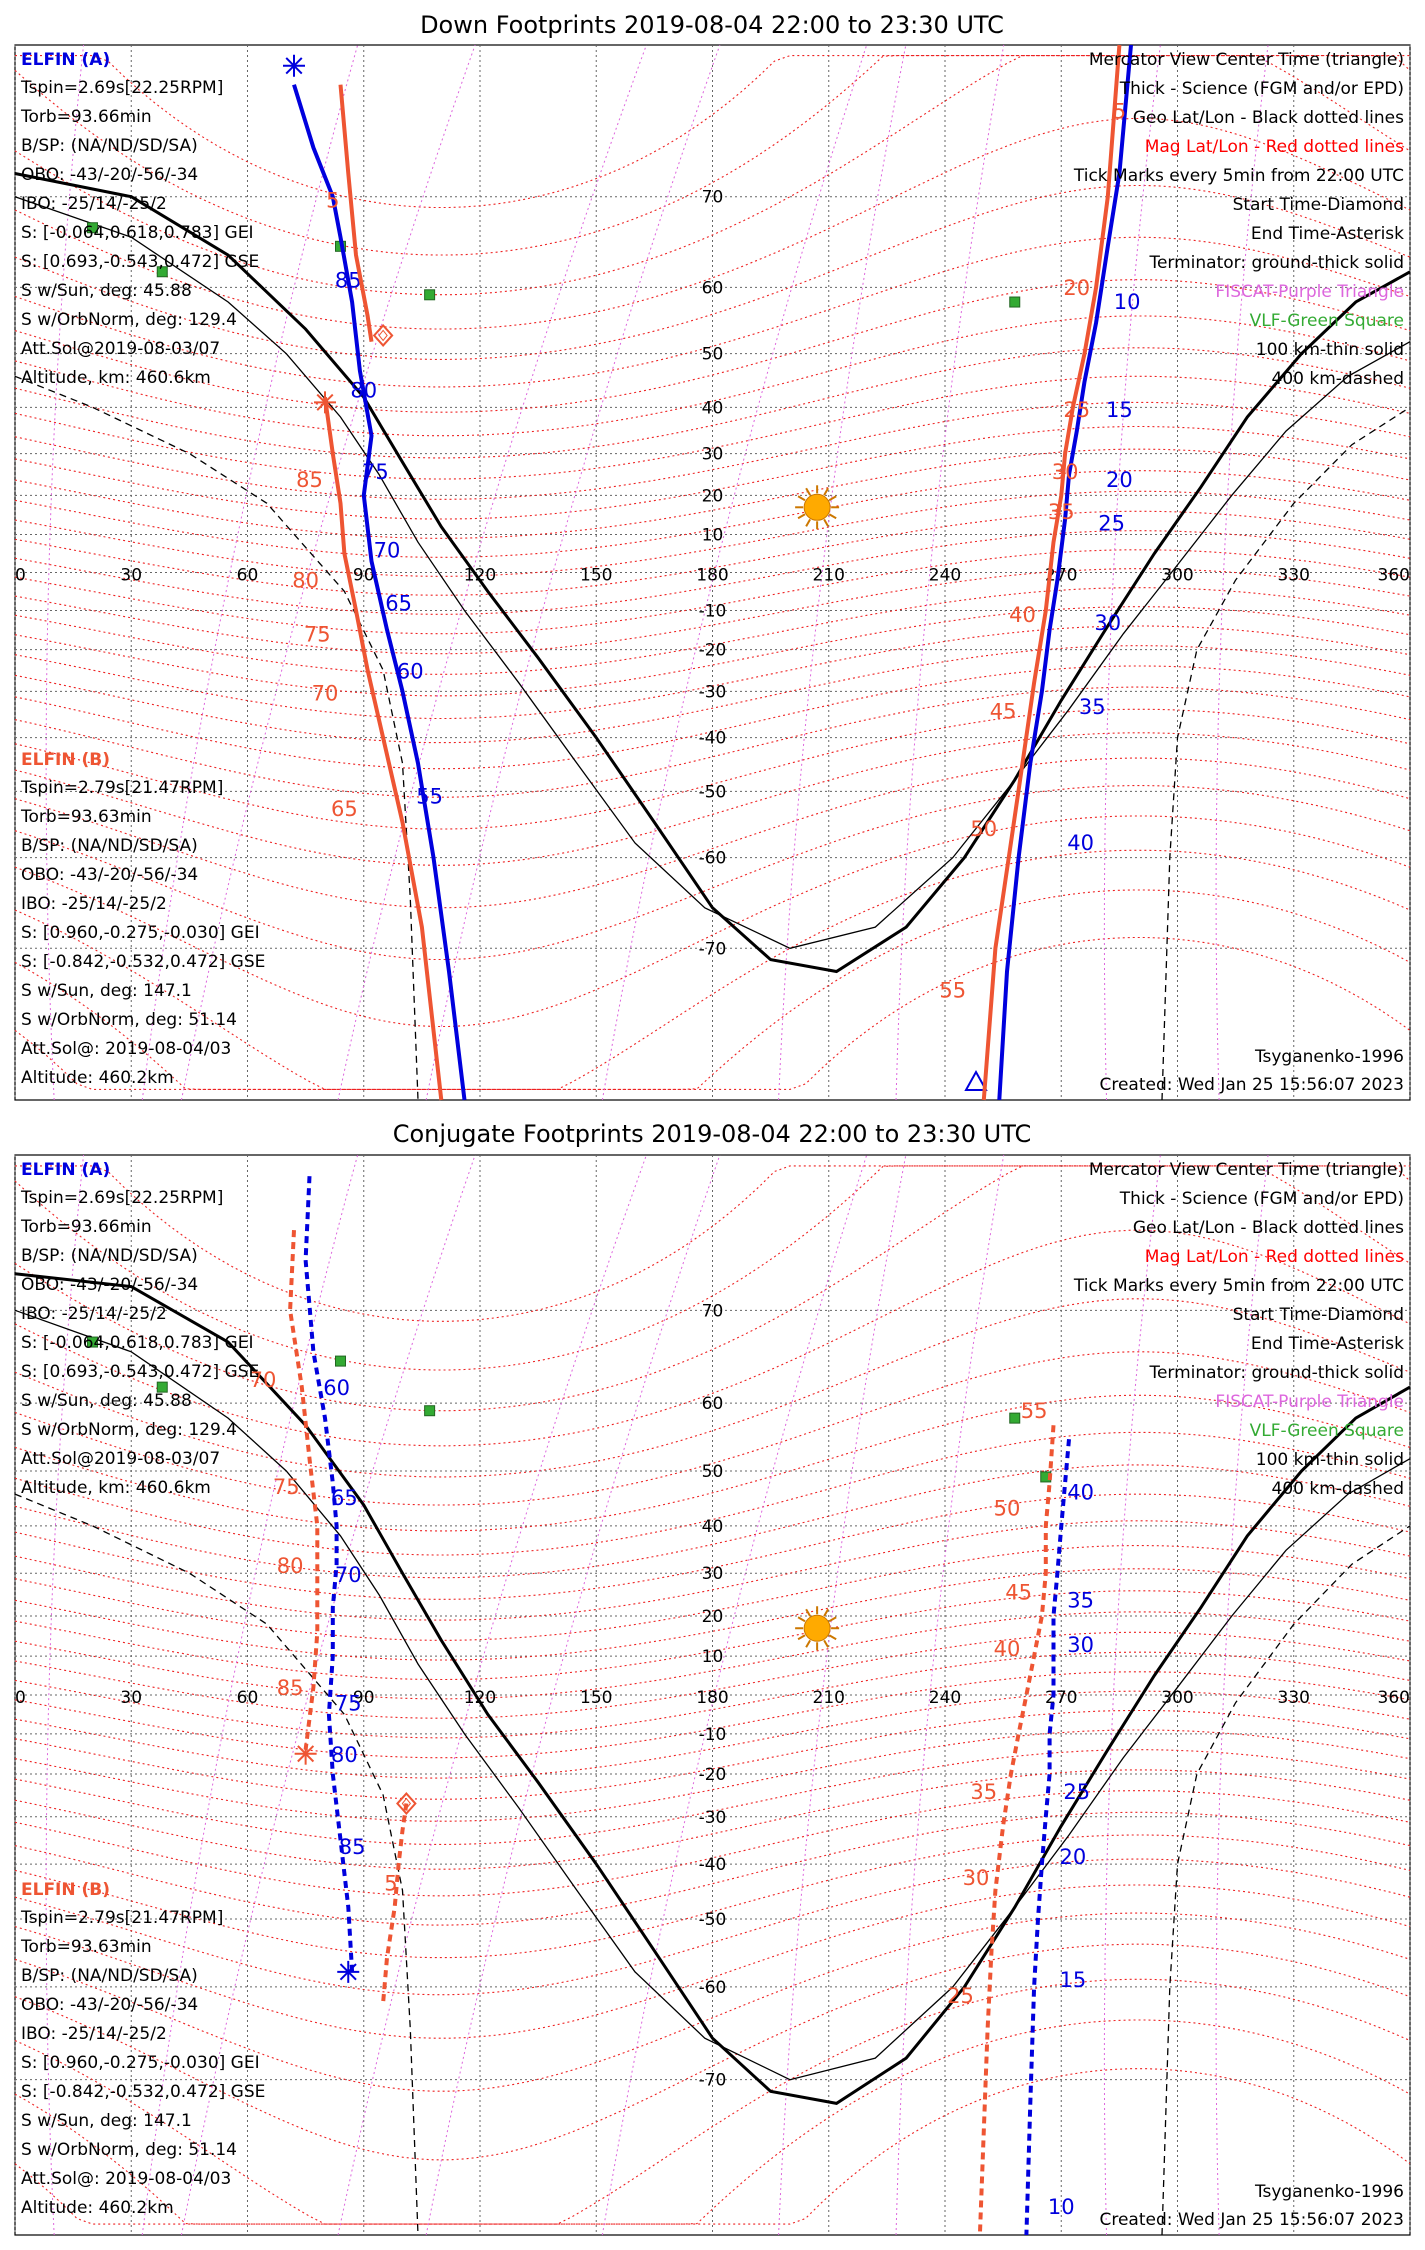 The height and width of the screenshot is (2250, 1425). Describe the element at coordinates (20, 576) in the screenshot. I see `x-tick-label: 0` at that location.